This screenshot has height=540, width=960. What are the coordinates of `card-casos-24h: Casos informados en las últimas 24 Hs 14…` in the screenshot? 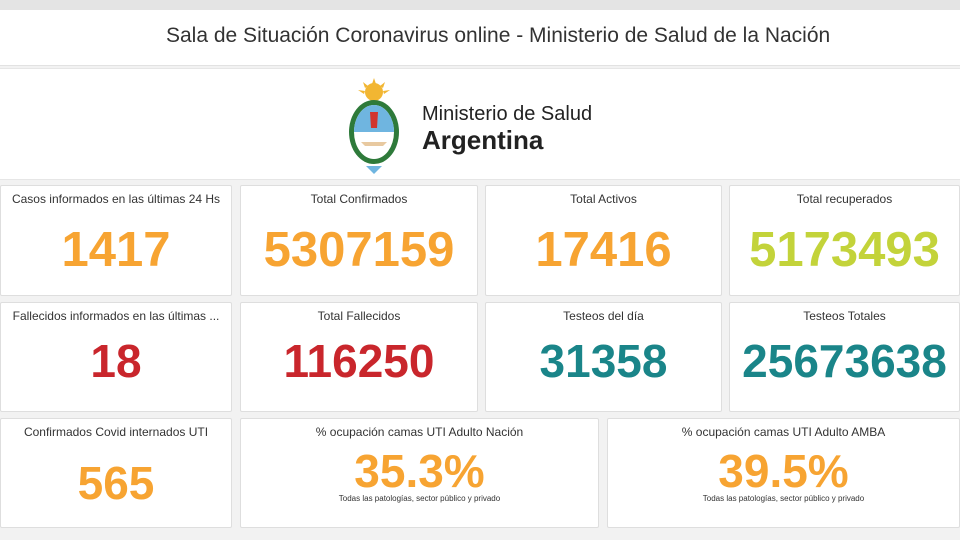 It's located at (116, 240).